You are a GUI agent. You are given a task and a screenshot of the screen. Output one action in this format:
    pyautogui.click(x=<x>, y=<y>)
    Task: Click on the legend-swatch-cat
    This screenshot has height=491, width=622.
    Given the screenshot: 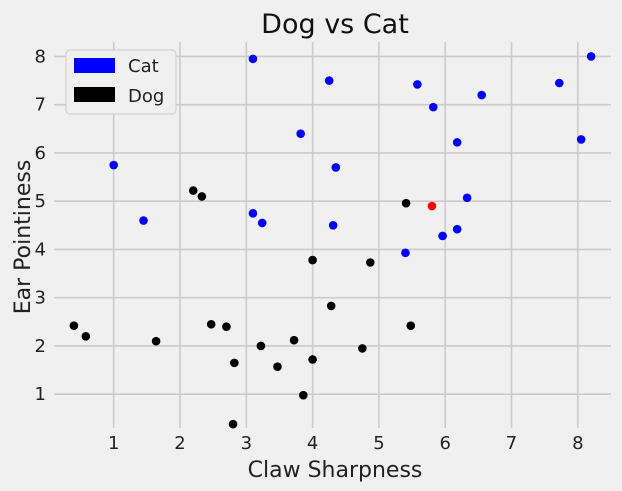 What is the action you would take?
    pyautogui.click(x=94, y=65)
    